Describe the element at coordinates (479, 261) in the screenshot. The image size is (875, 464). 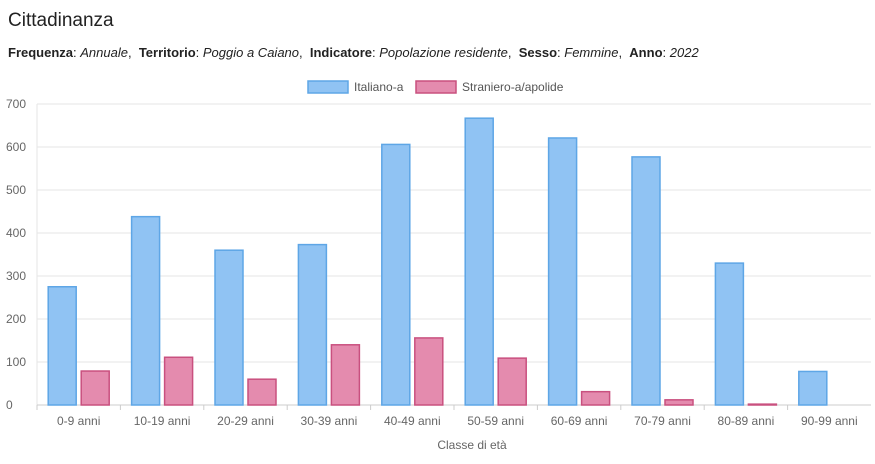
I see `bar-italiano-50-59-anni` at that location.